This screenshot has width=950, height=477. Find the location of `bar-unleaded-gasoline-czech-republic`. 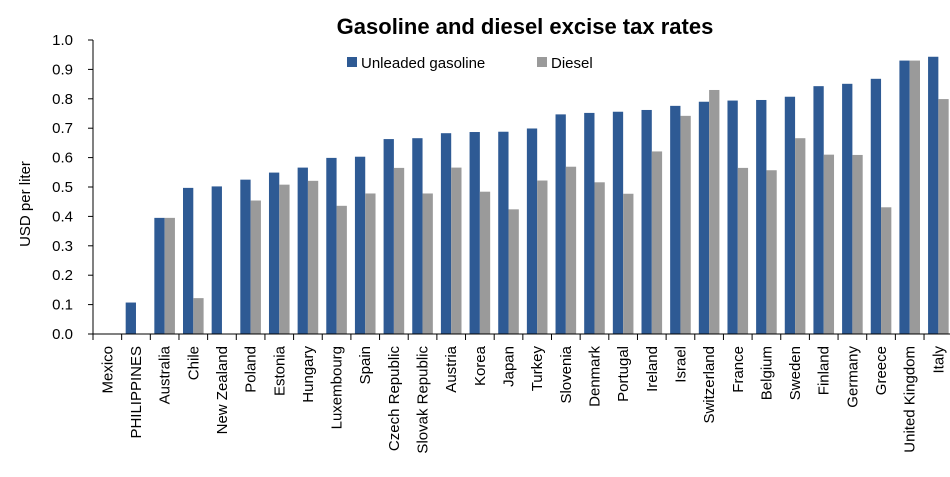

bar-unleaded-gasoline-czech-republic is located at coordinates (388, 236).